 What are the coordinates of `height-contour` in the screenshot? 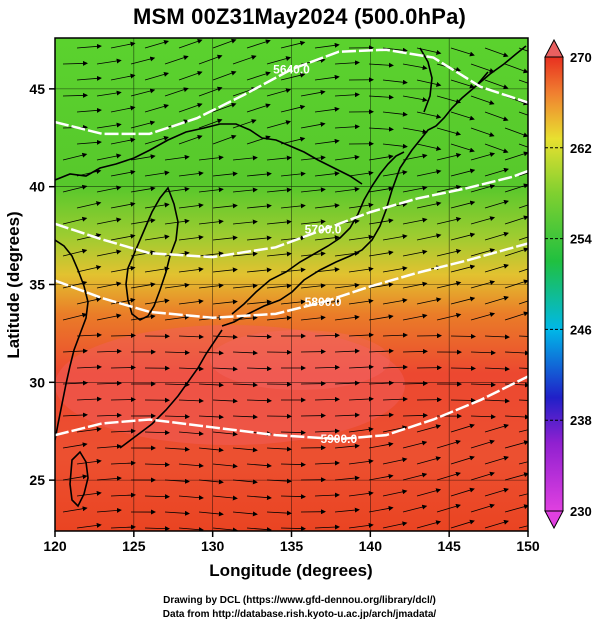 It's located at (291, 92).